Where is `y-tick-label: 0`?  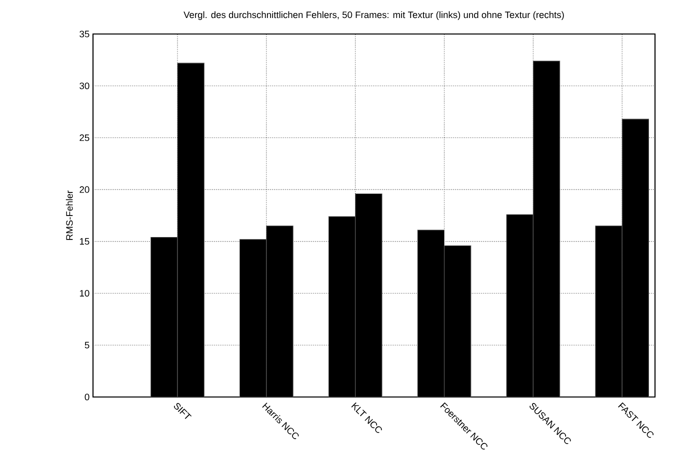
y-tick-label: 0 is located at coordinates (87, 397).